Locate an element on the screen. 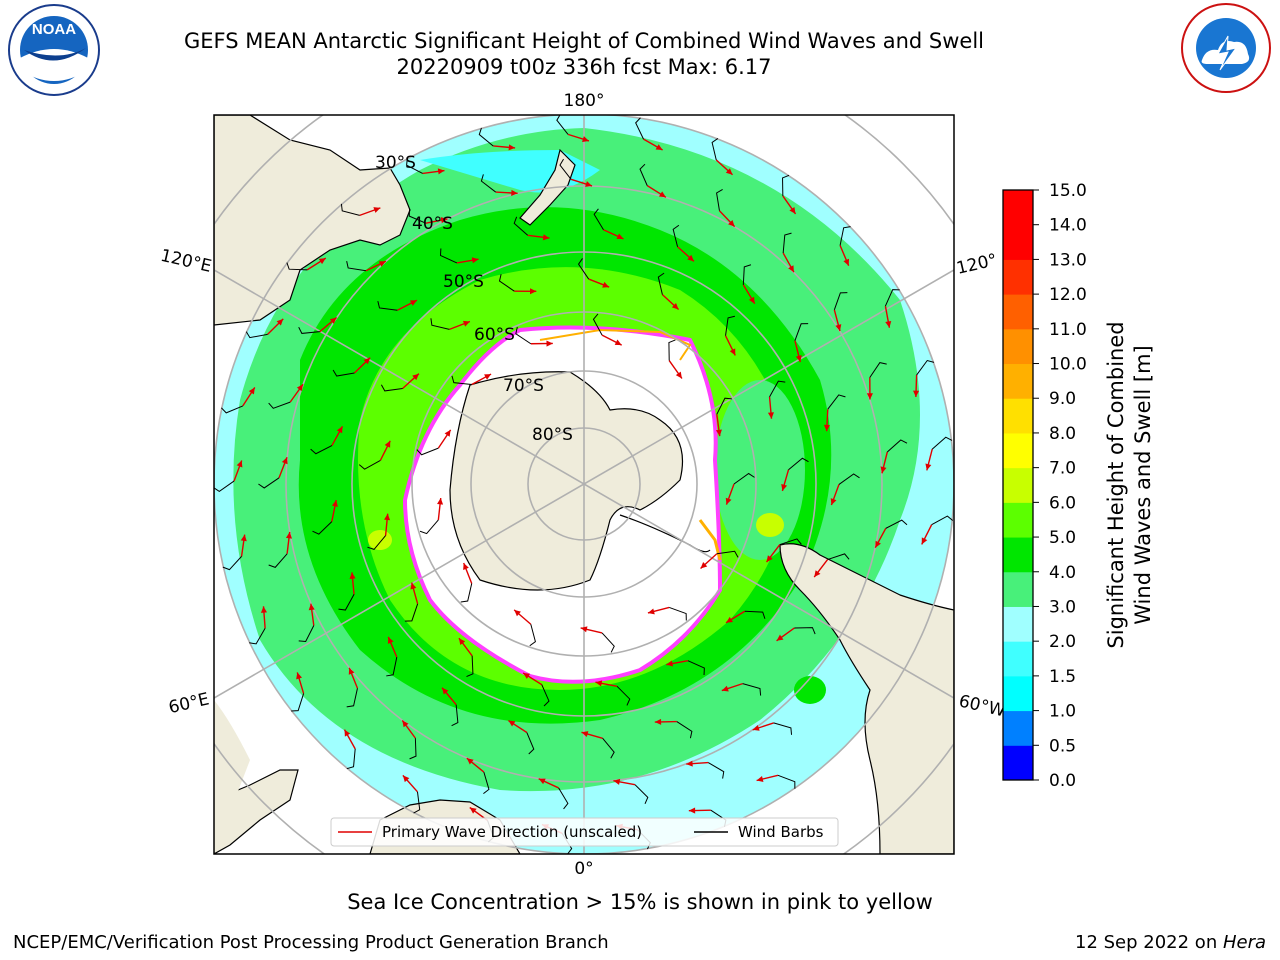 The height and width of the screenshot is (960, 1280). colorbar-tick-label: 5.0 is located at coordinates (1062, 538).